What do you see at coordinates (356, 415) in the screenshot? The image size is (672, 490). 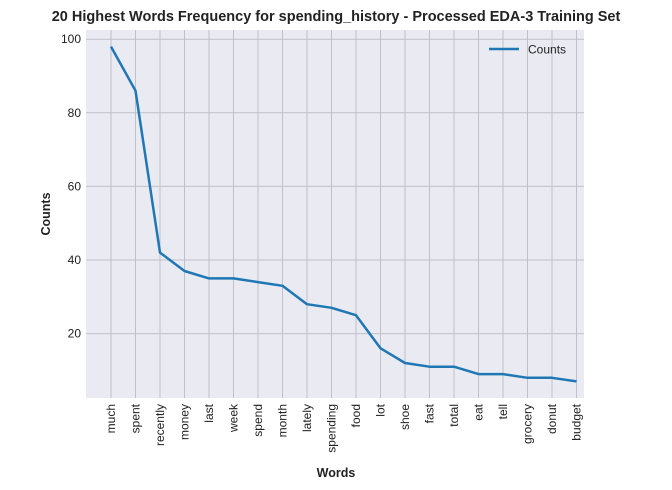 I see `x-tick-label: food` at bounding box center [356, 415].